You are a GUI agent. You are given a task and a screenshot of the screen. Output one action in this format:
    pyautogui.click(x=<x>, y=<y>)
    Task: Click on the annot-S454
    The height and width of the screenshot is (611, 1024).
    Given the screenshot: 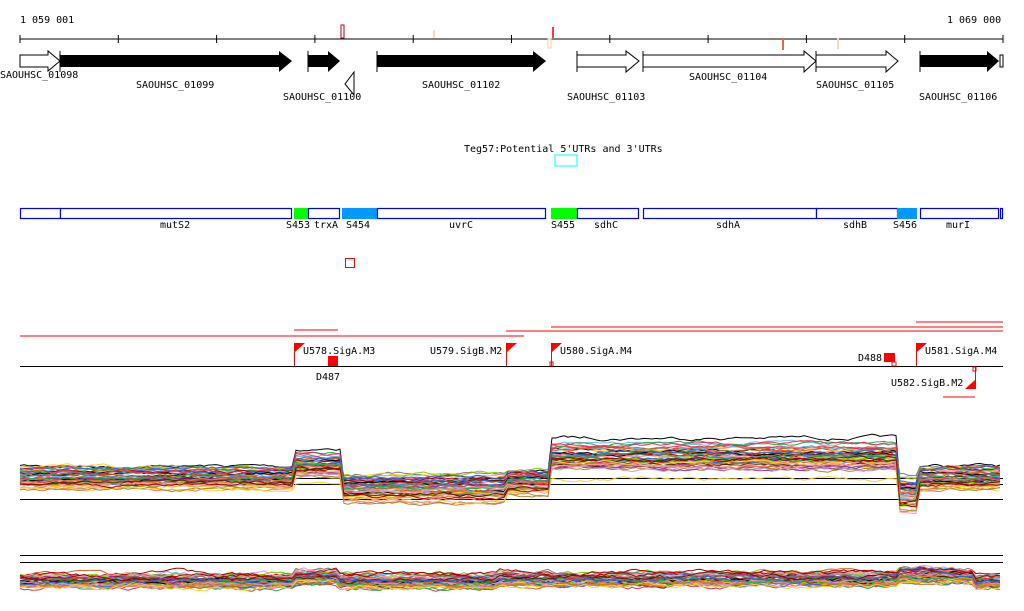 What is the action you would take?
    pyautogui.click(x=359, y=213)
    